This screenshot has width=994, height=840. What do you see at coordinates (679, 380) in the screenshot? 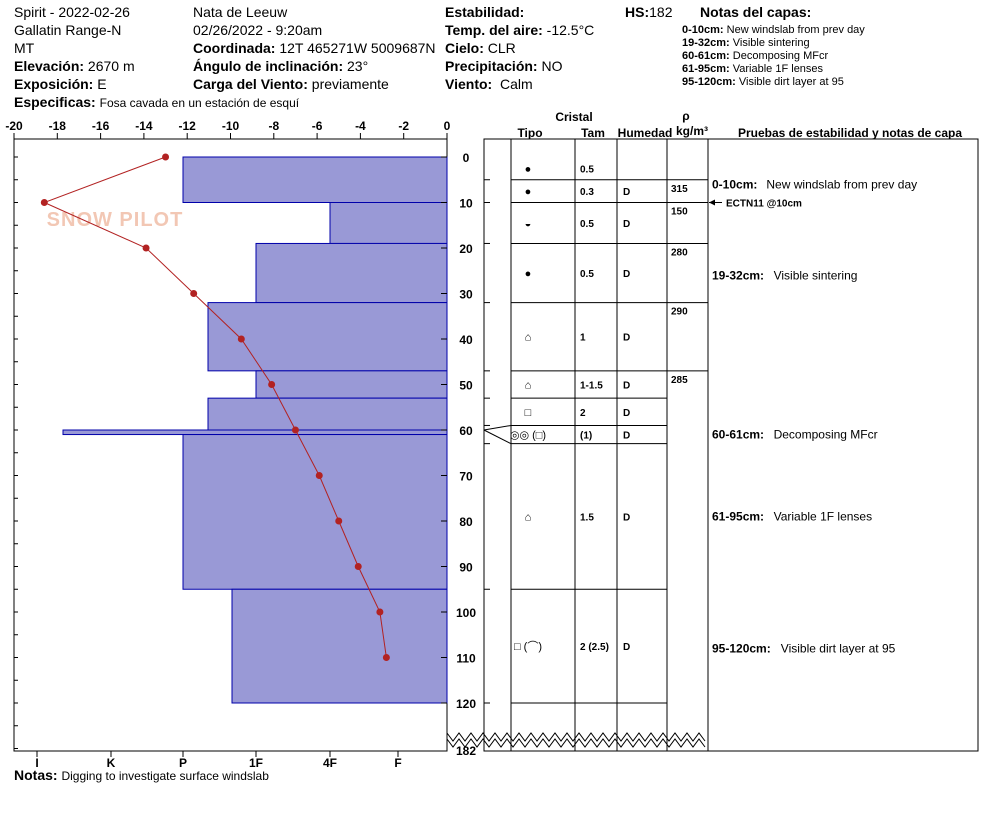
I see `density-value: 285` at bounding box center [679, 380].